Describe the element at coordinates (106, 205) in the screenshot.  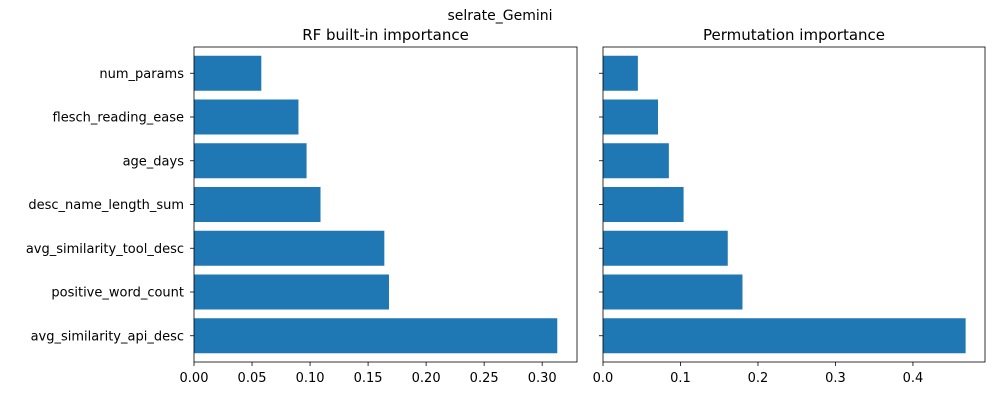
I see `y-tick-label-desc-name-length-sum: desc_name_length_sum` at that location.